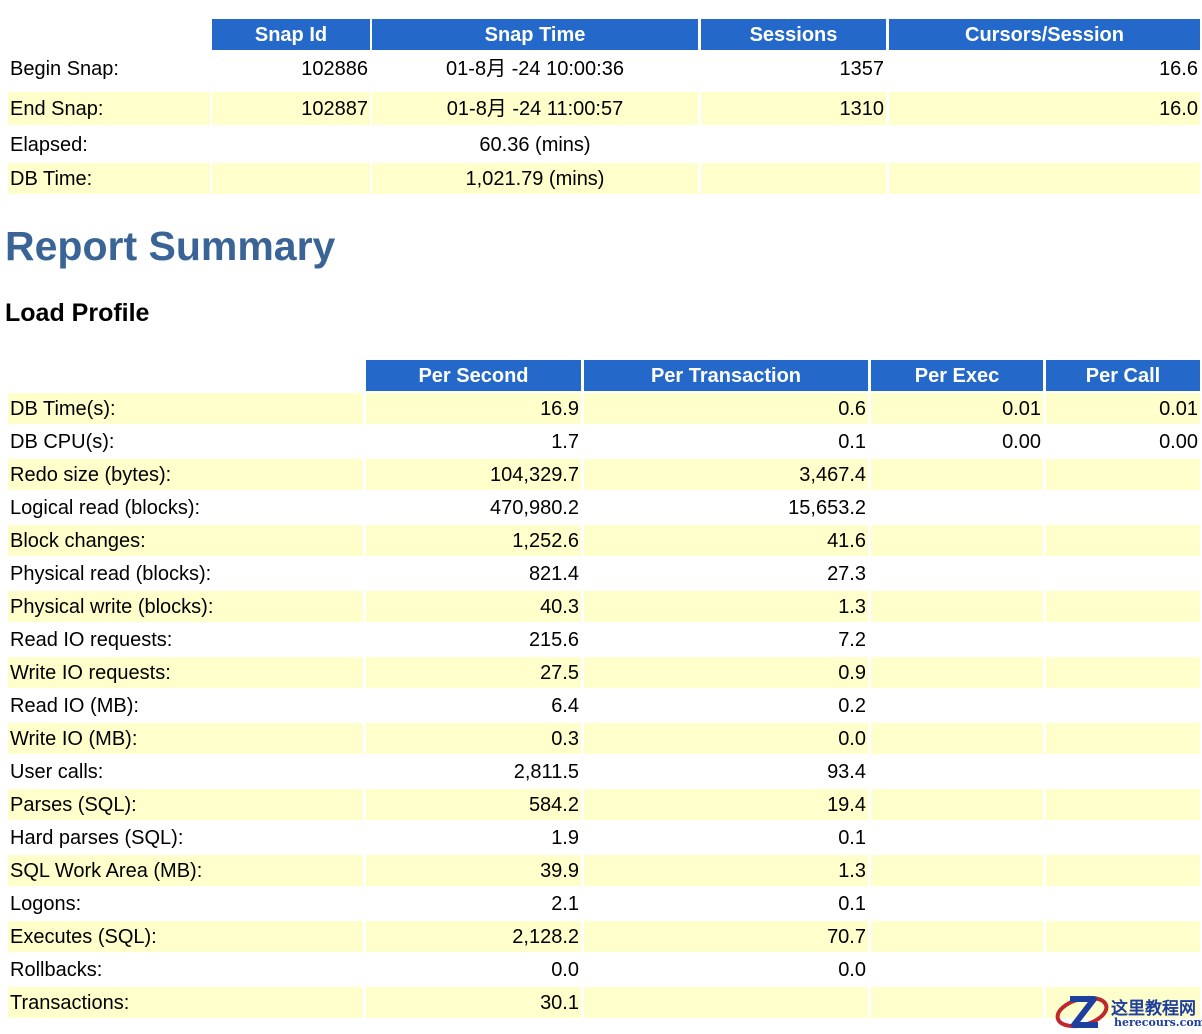  Describe the element at coordinates (185, 474) in the screenshot. I see `load-row-label: Redo size (bytes):` at that location.